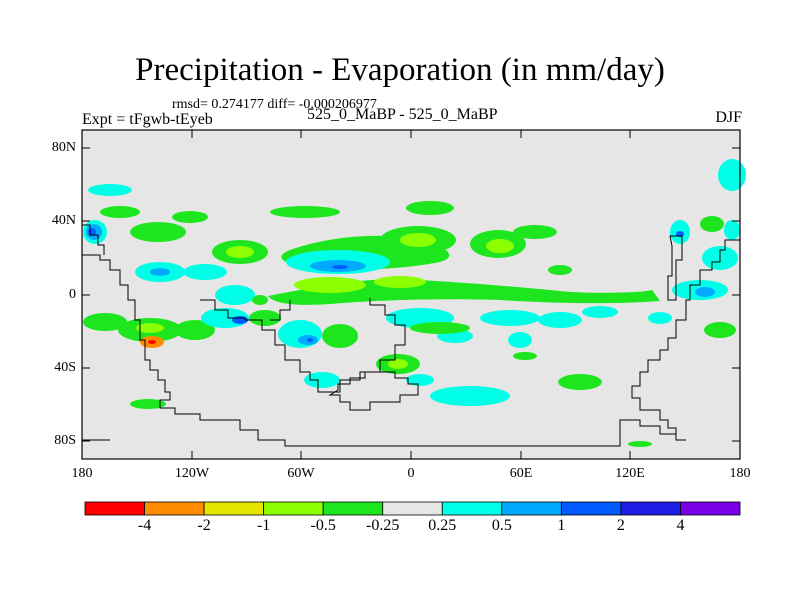 The height and width of the screenshot is (600, 800). What do you see at coordinates (561, 525) in the screenshot?
I see `colorbar-label: 1` at bounding box center [561, 525].